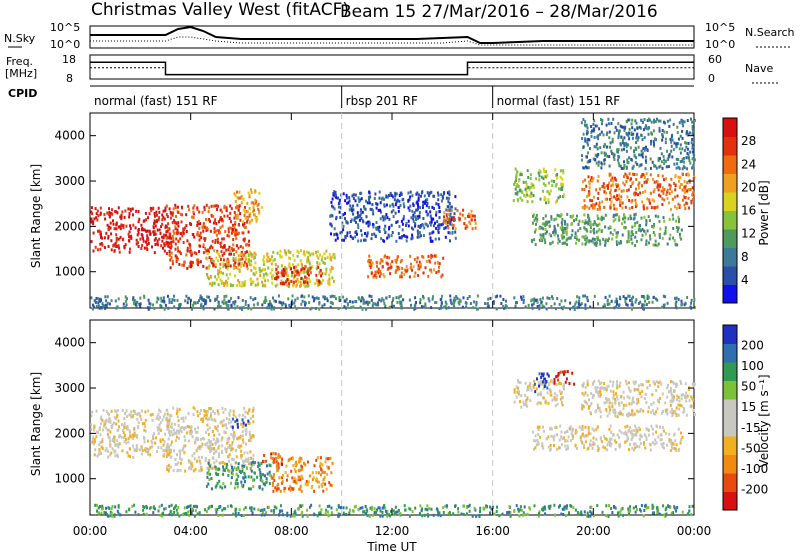 The width and height of the screenshot is (800, 554). I want to click on colorbar-segment, so click(730, 238).